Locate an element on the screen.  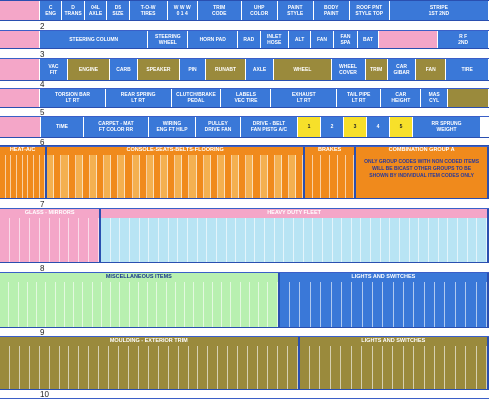
field-cell: C ENG is located at coordinates (51, 10).